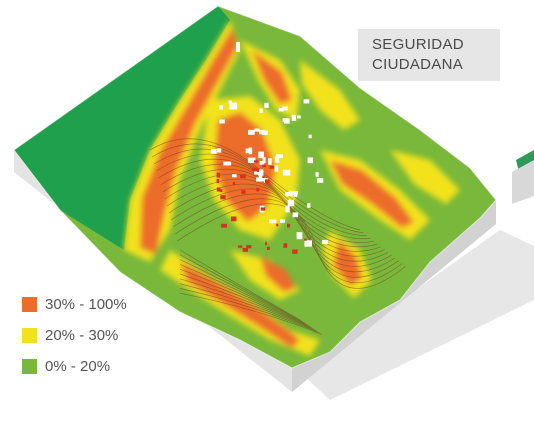 The height and width of the screenshot is (421, 534). I want to click on risk-zone-mid, so click(425, 177).